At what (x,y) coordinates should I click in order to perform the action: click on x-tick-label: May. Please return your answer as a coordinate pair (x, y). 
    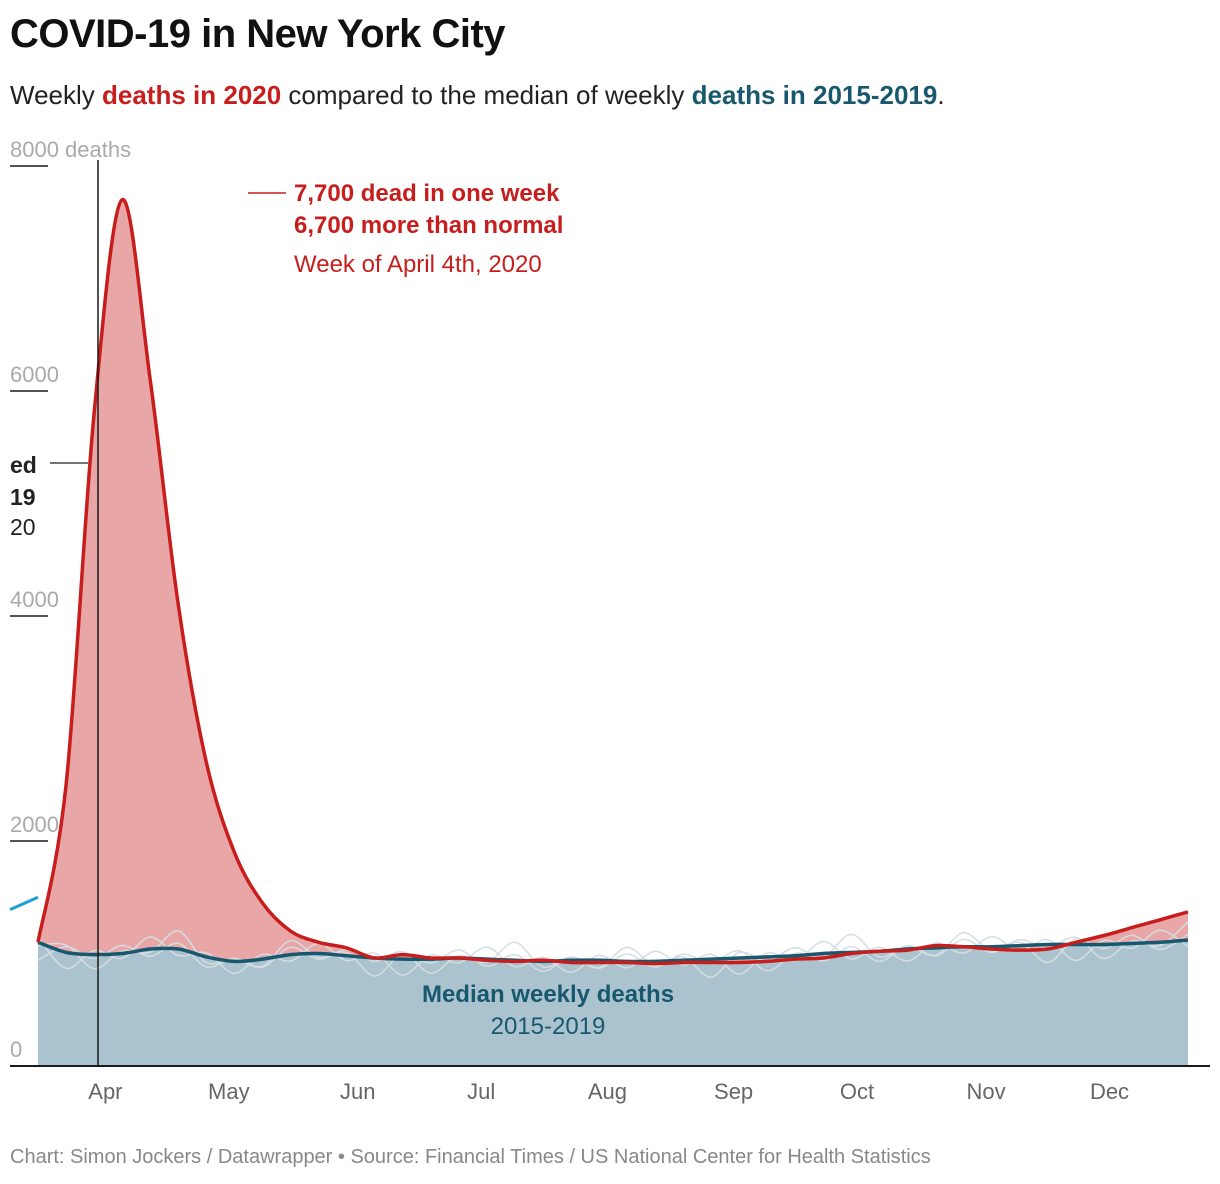
    Looking at the image, I should click on (229, 1091).